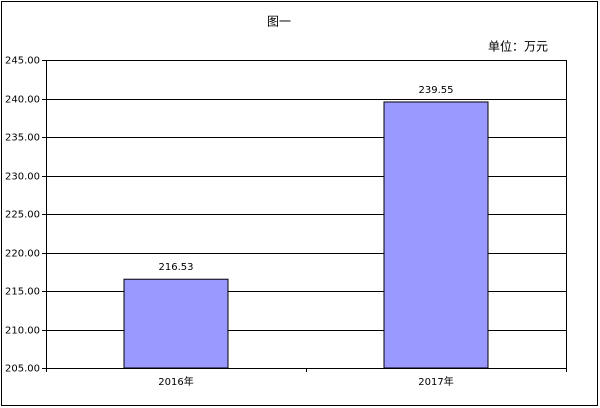  What do you see at coordinates (436, 90) in the screenshot?
I see `value-label: 239.55` at bounding box center [436, 90].